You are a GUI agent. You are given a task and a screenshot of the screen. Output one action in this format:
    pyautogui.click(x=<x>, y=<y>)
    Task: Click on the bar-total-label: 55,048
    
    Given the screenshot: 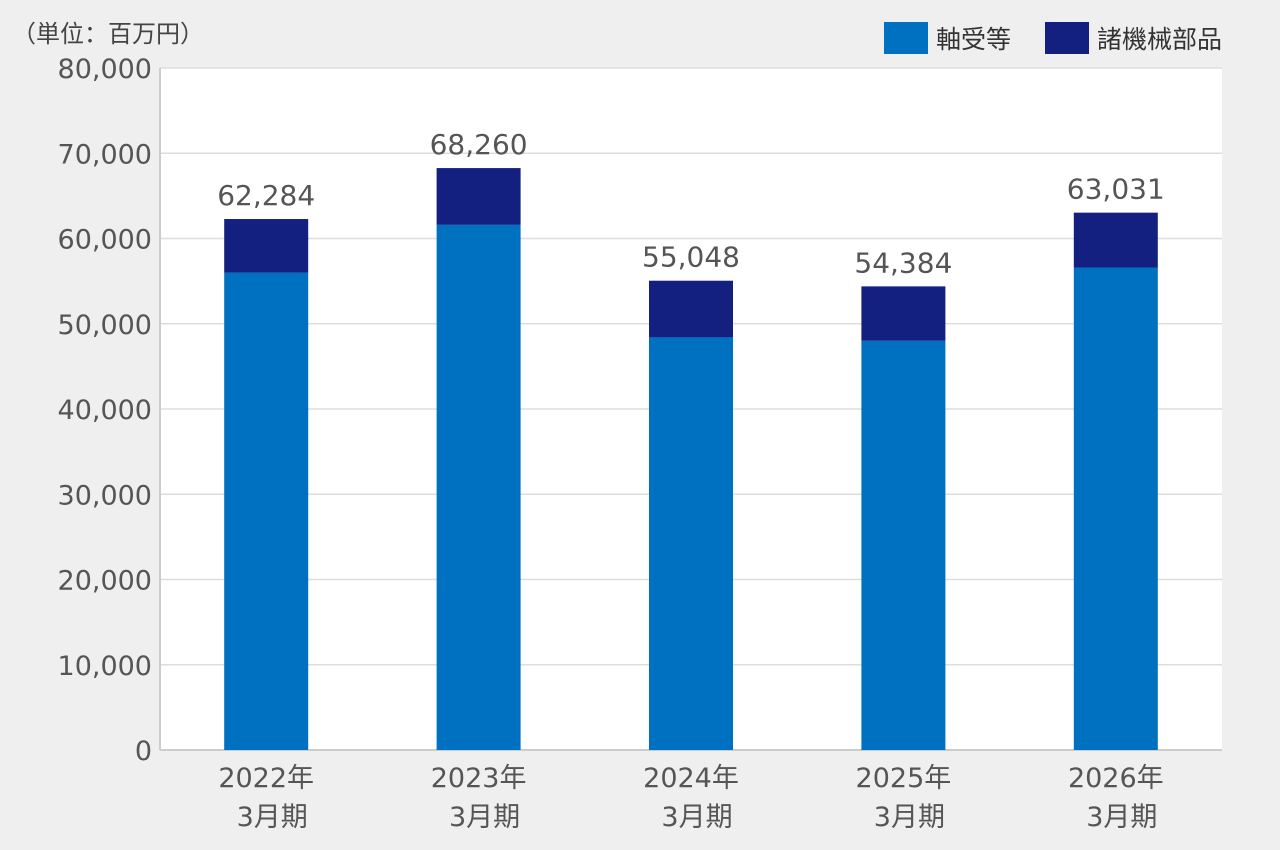 What is the action you would take?
    pyautogui.click(x=691, y=257)
    